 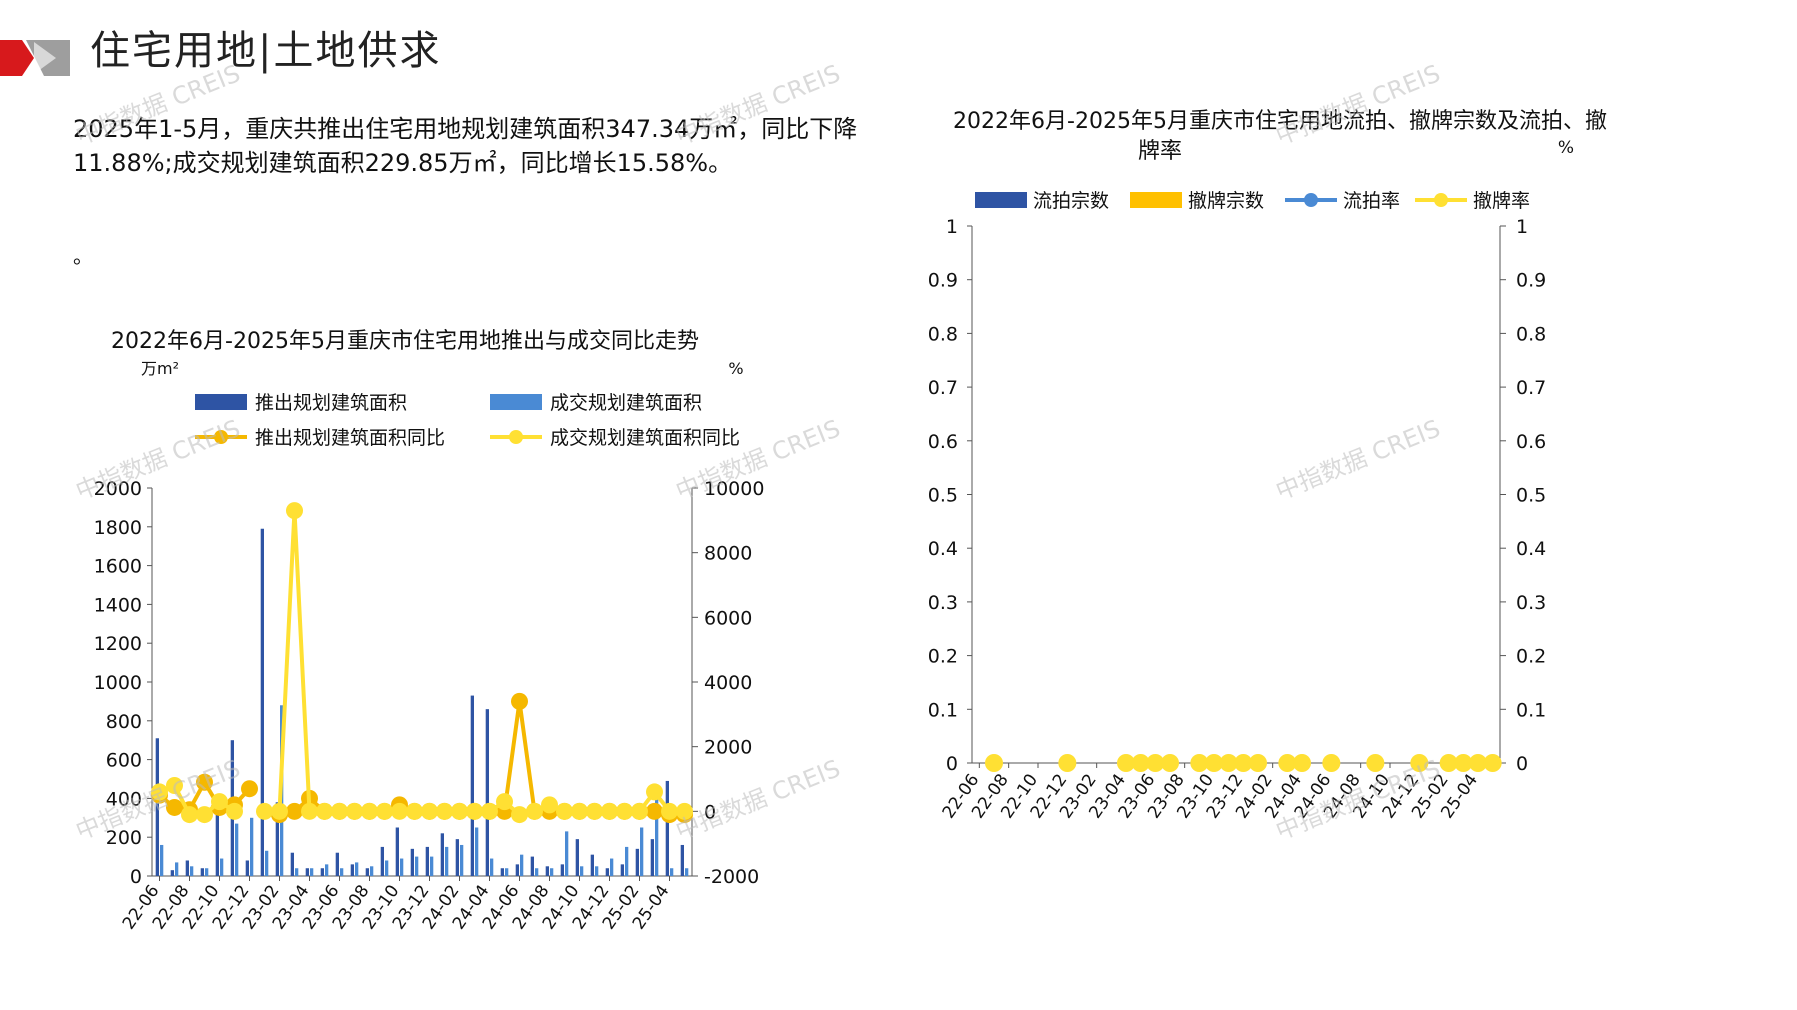 I want to click on y-tick-label-left: 2000, so click(x=118, y=489).